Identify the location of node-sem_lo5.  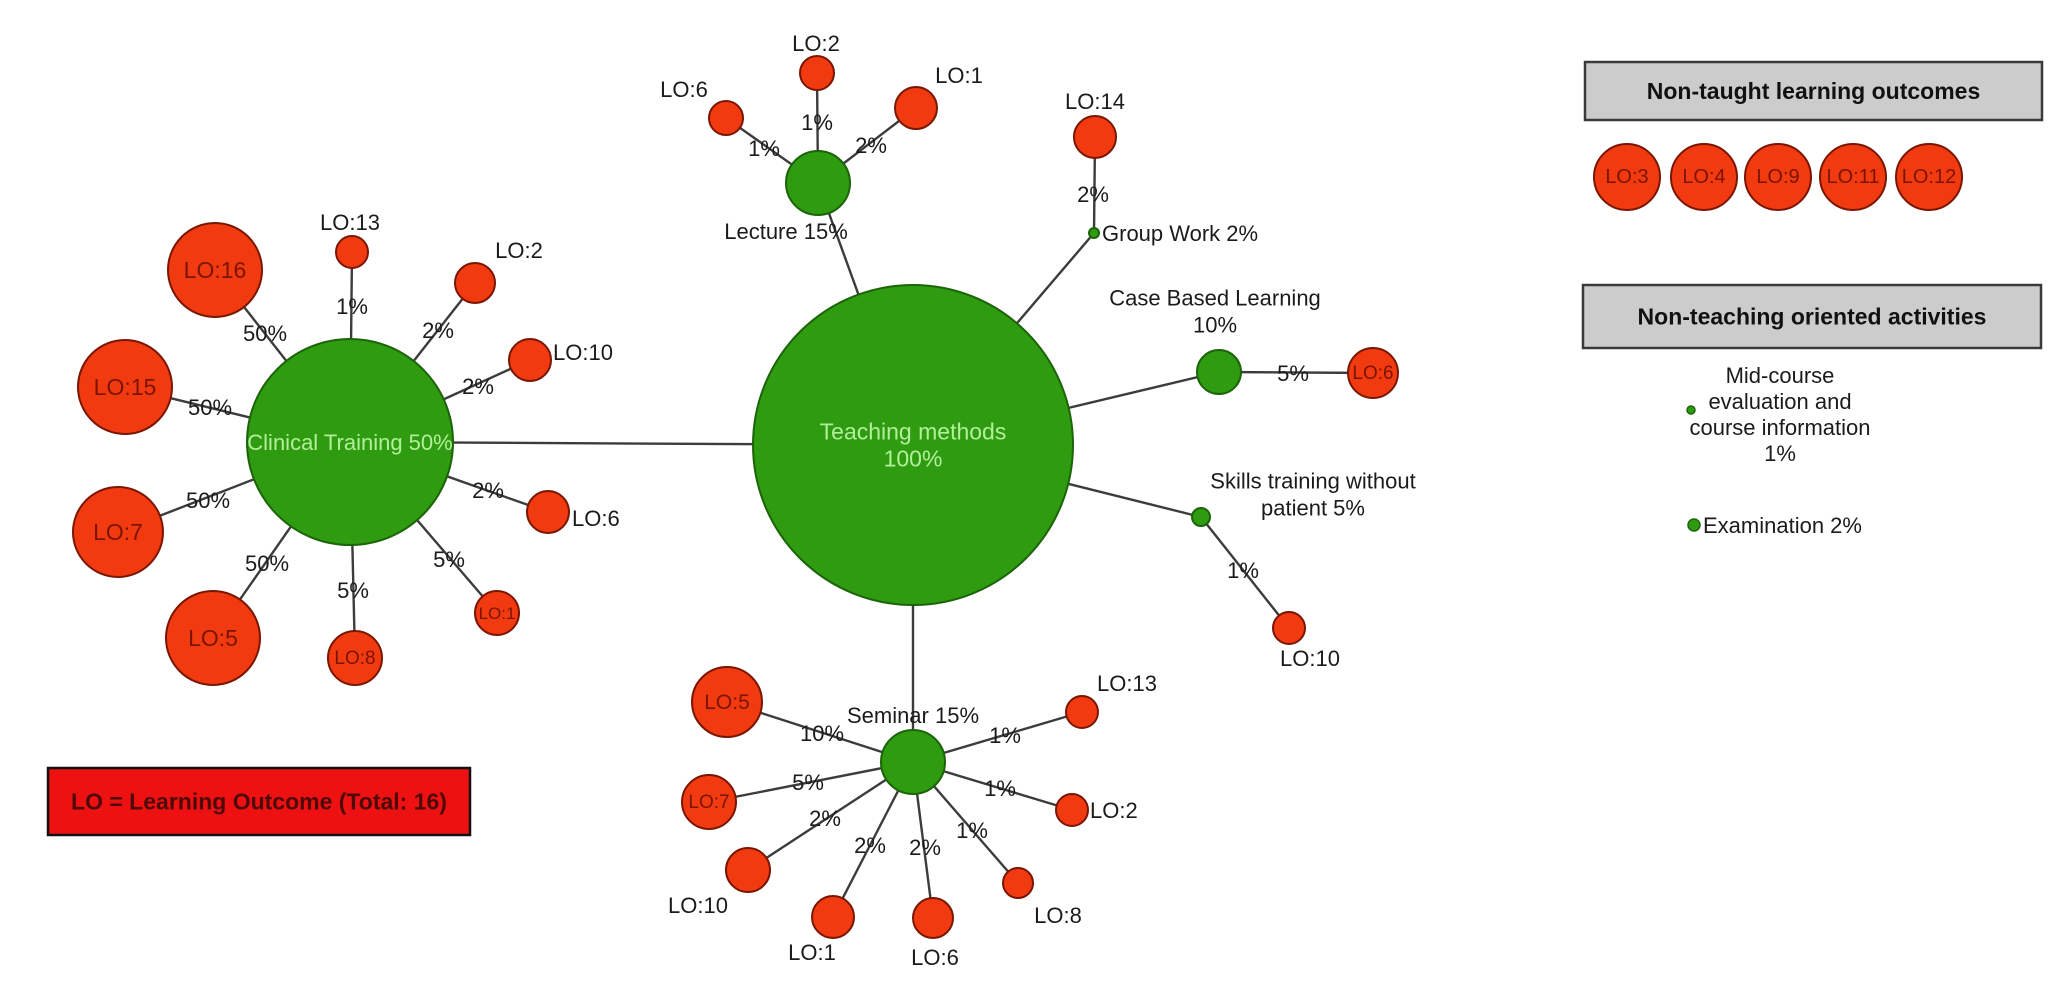
(727, 702).